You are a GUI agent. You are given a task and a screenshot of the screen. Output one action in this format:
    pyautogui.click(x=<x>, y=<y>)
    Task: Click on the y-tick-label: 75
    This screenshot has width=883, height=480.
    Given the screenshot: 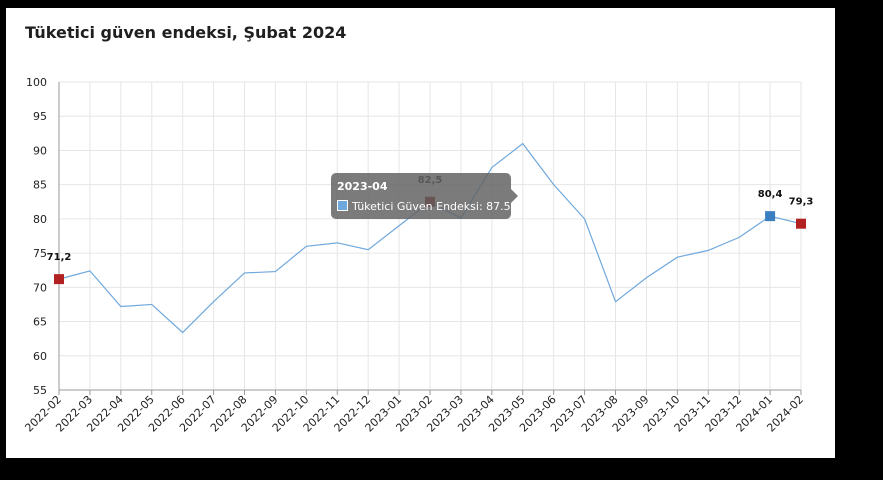 What is the action you would take?
    pyautogui.click(x=40, y=253)
    